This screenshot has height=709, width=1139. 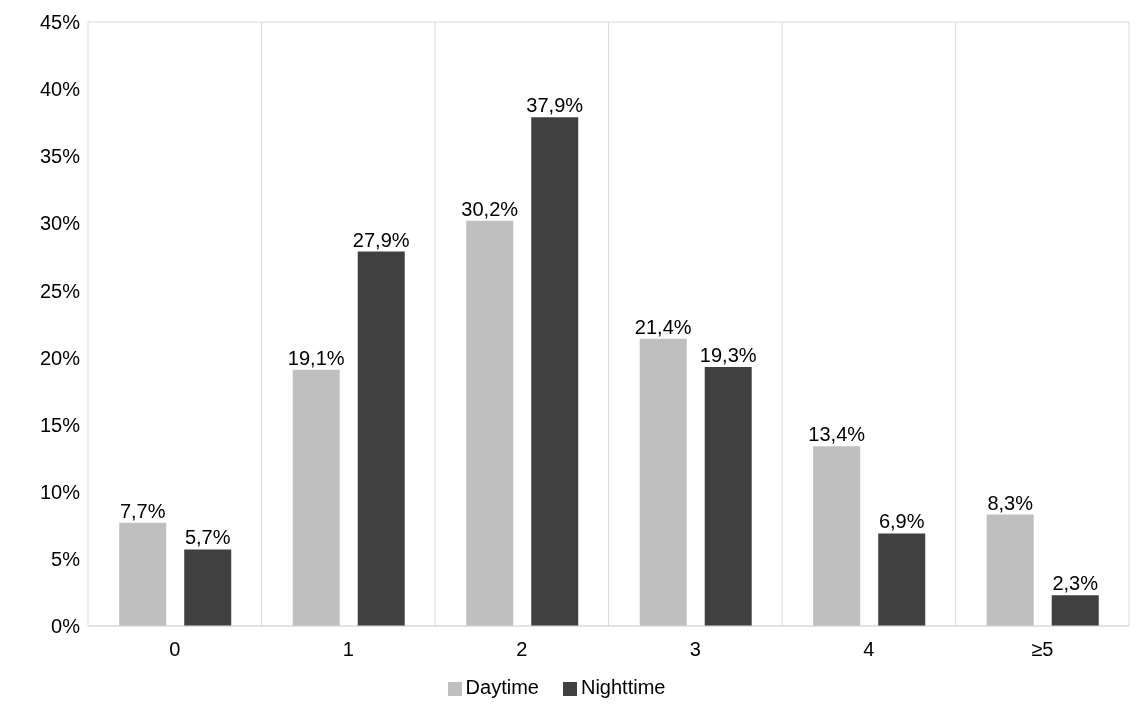 I want to click on data-label: 37,9%, so click(x=555, y=105).